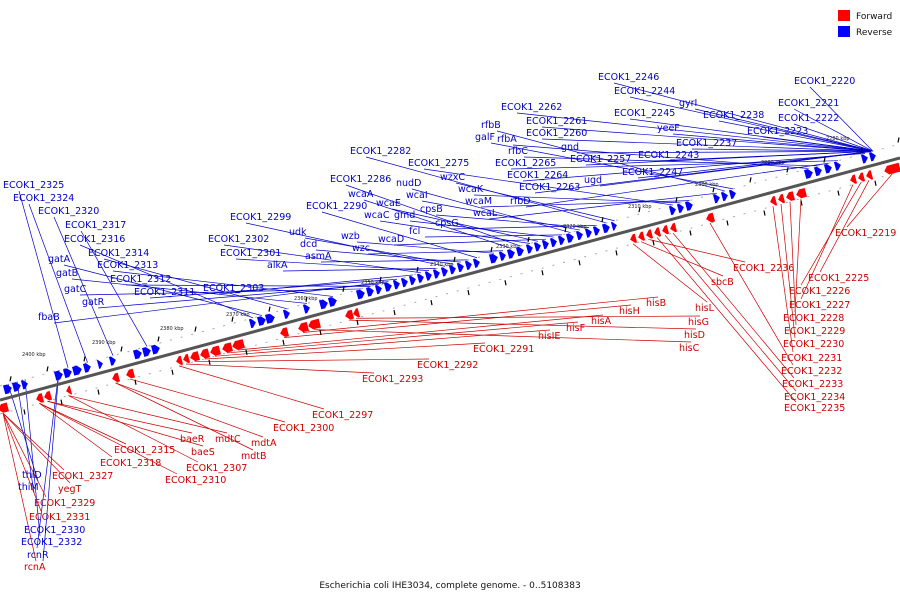 The image size is (900, 600). What do you see at coordinates (694, 335) in the screenshot?
I see `forward-gene-label: hisD` at bounding box center [694, 335].